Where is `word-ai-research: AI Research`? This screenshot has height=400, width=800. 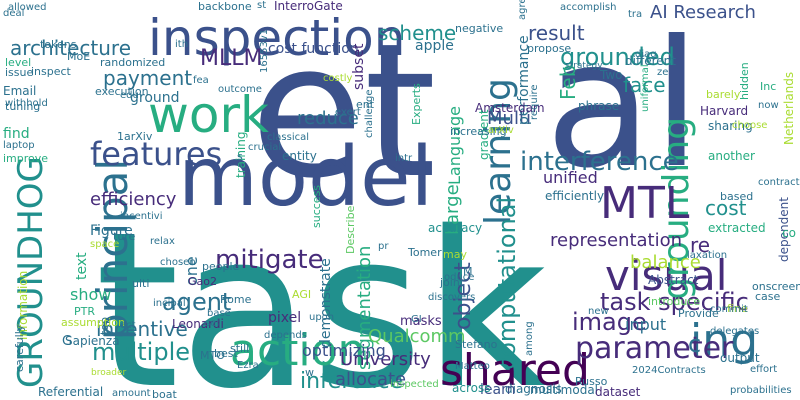 word-ai-research: AI Research is located at coordinates (703, 12).